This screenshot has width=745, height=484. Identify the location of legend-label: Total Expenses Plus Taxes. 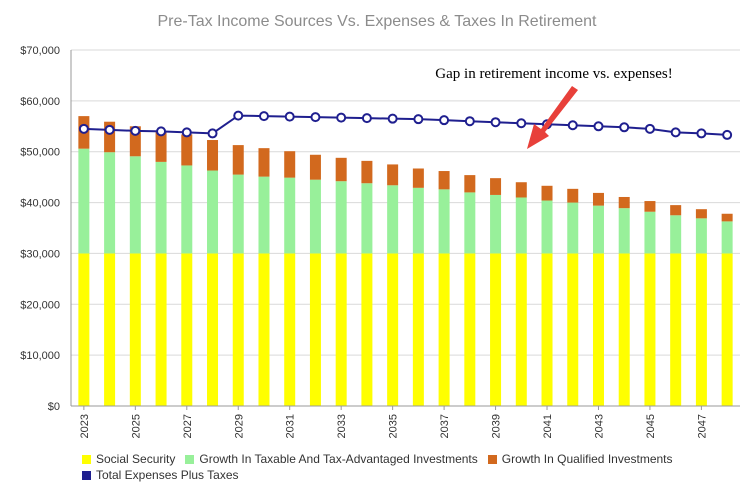
(167, 475).